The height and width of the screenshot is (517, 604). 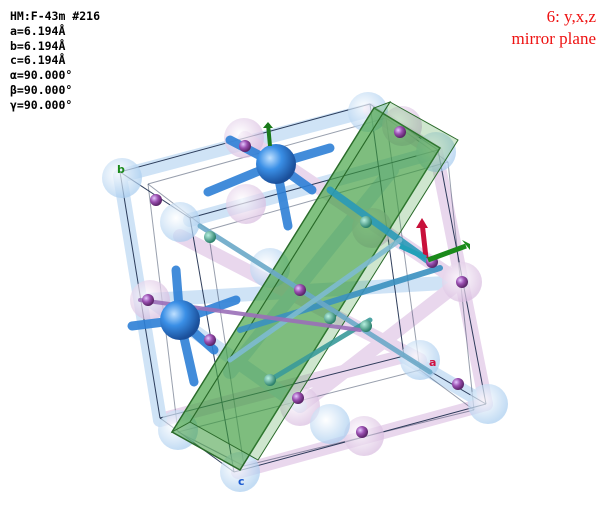 What do you see at coordinates (38, 45) in the screenshot?
I see `cell-b-line: b=6.194Å` at bounding box center [38, 45].